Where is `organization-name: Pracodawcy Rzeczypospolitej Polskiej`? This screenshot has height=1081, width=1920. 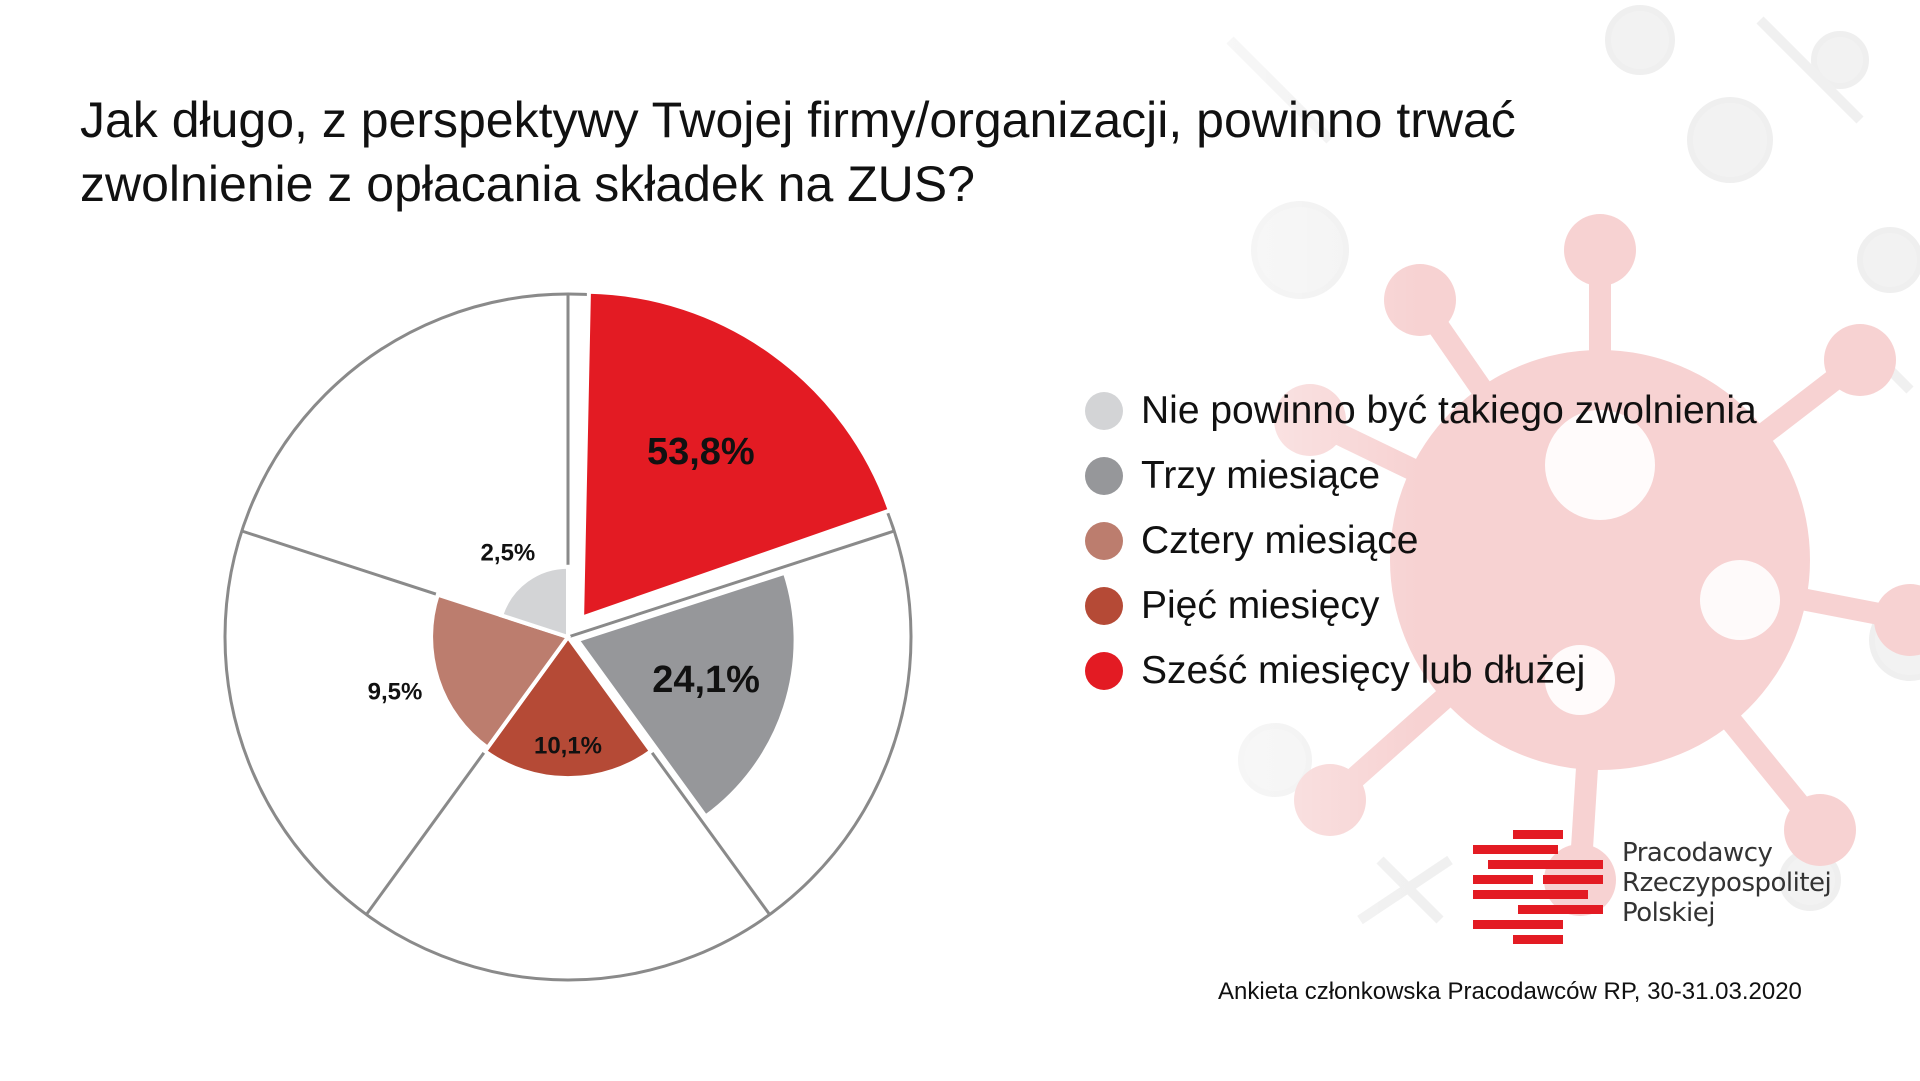
organization-name: Pracodawcy Rzeczypospolitej Polskiej is located at coordinates (1727, 883).